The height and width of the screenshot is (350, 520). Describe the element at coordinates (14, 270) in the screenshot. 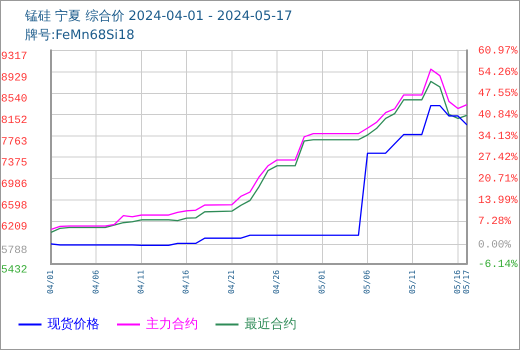

I see `y-tick-label: 5432` at that location.